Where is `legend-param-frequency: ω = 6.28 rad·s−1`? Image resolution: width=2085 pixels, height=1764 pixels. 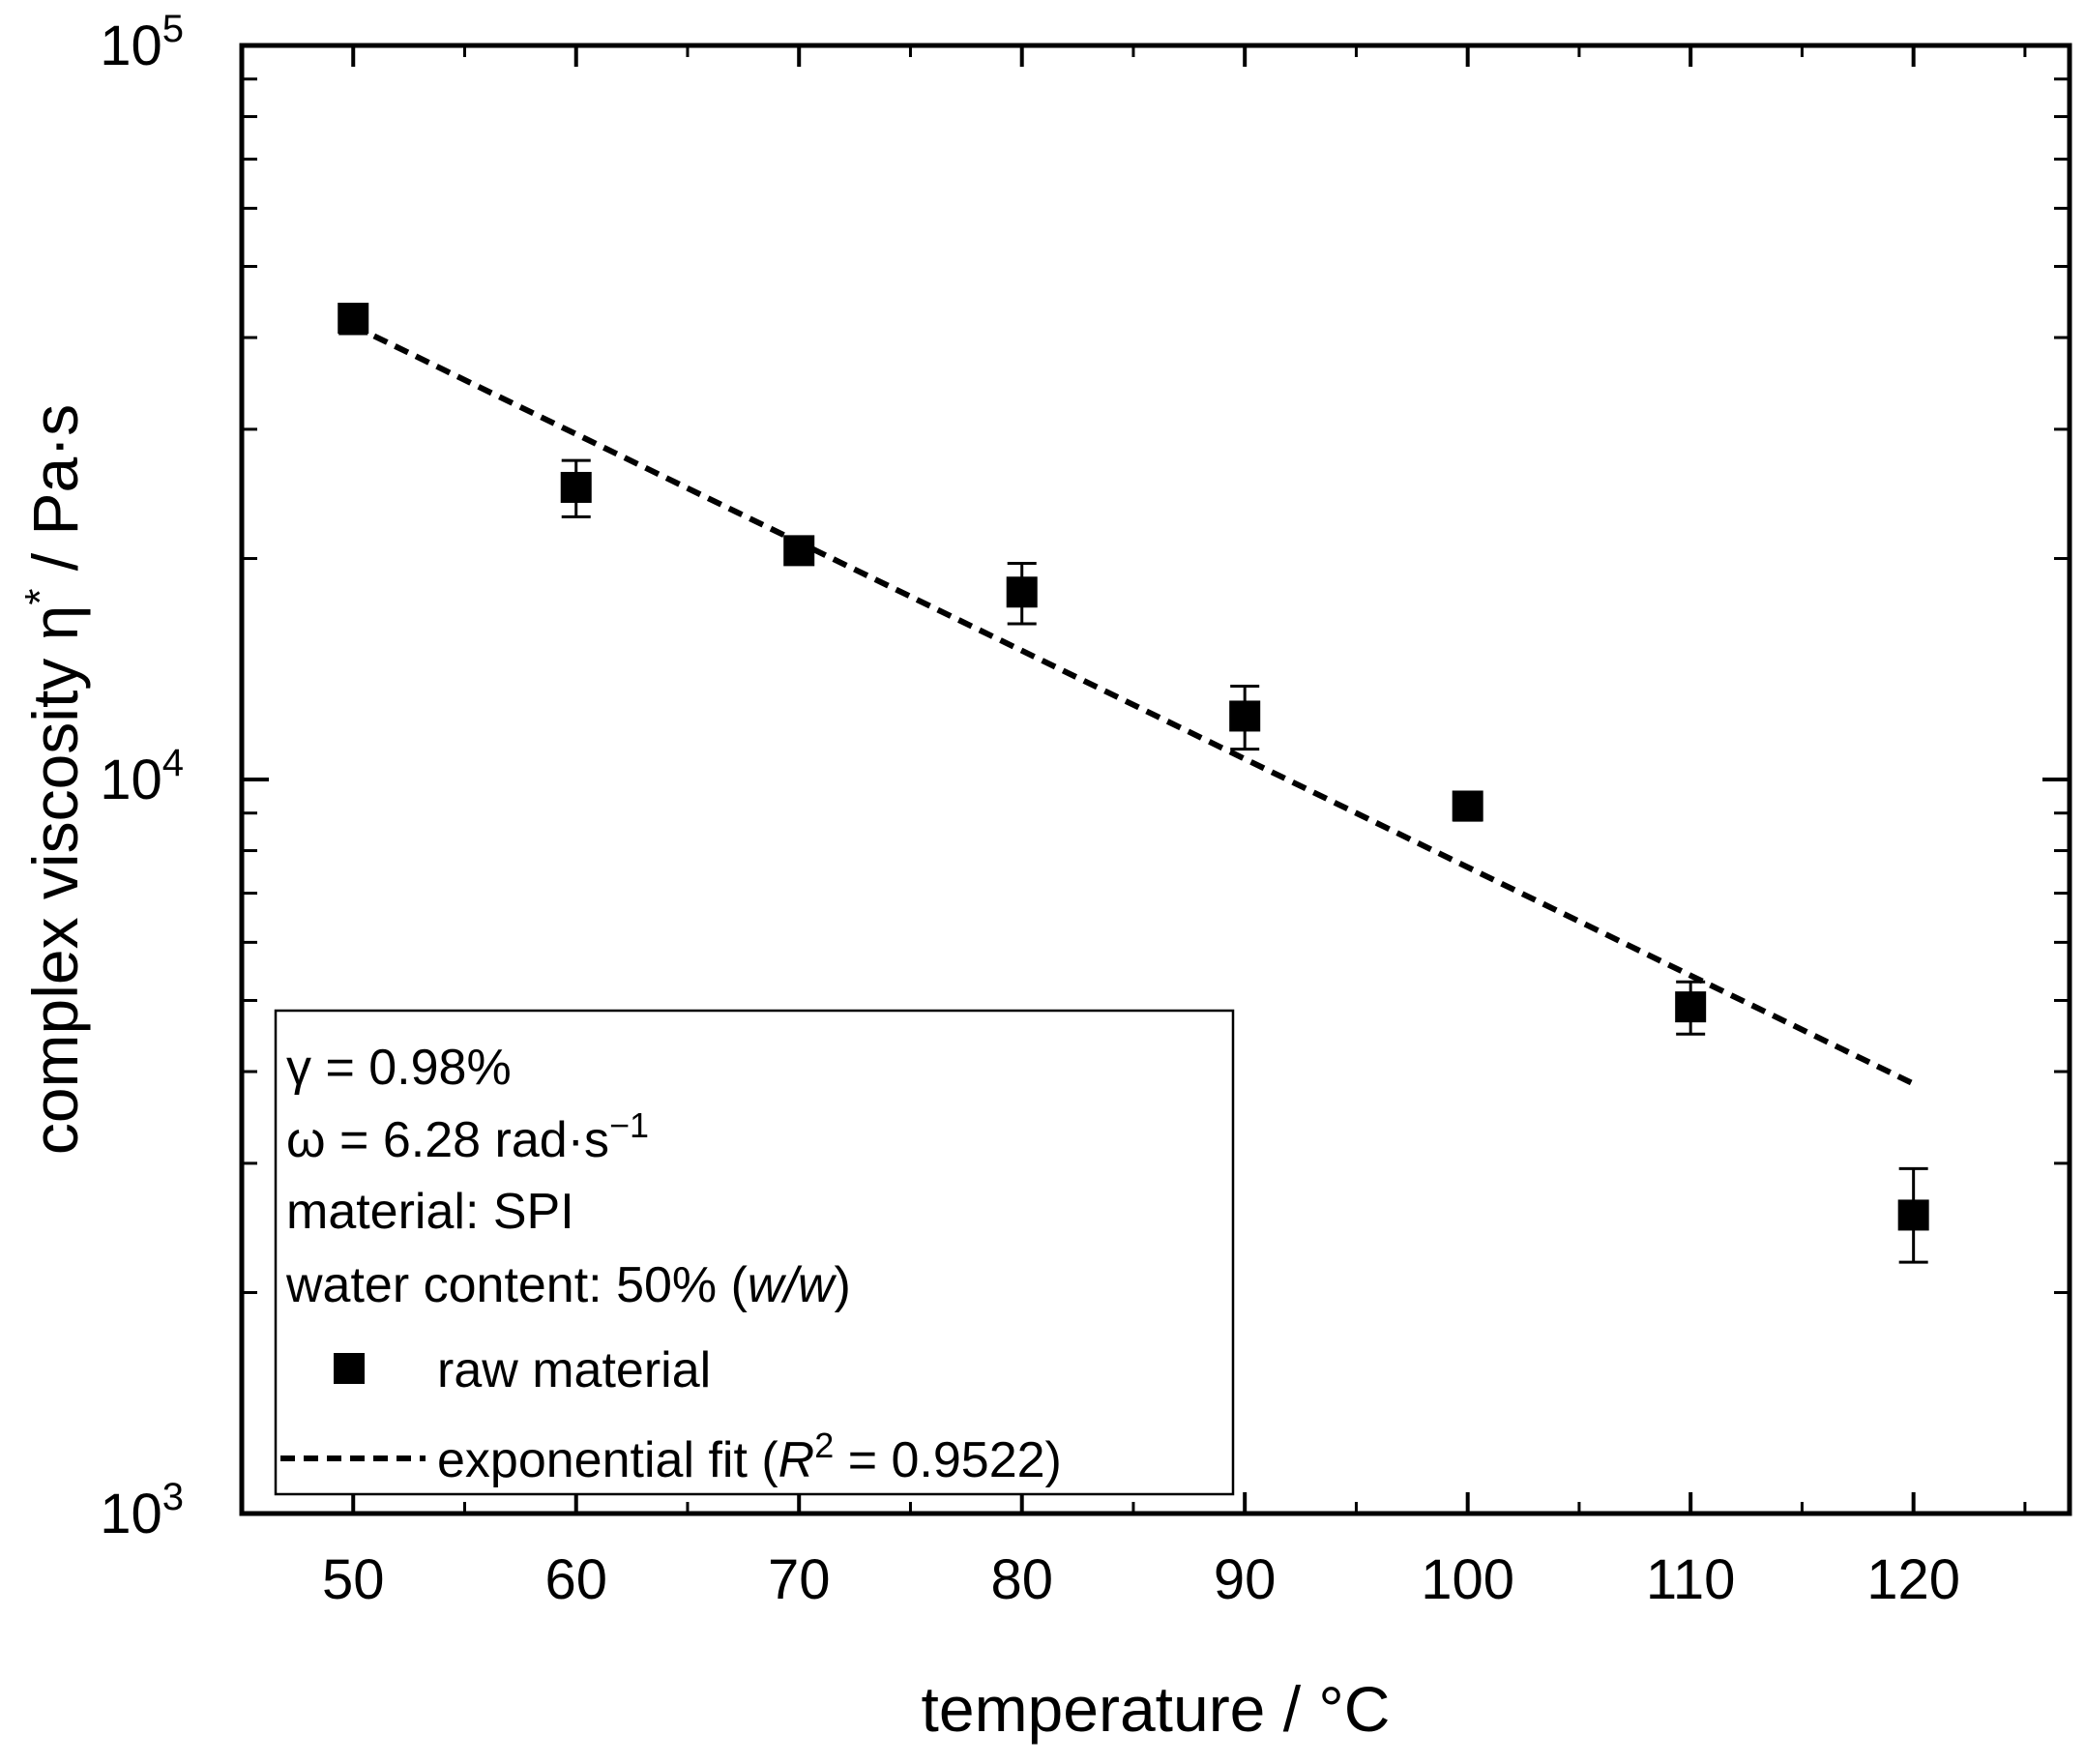 legend-param-frequency: ω = 6.28 rad·s−1 is located at coordinates (468, 1136).